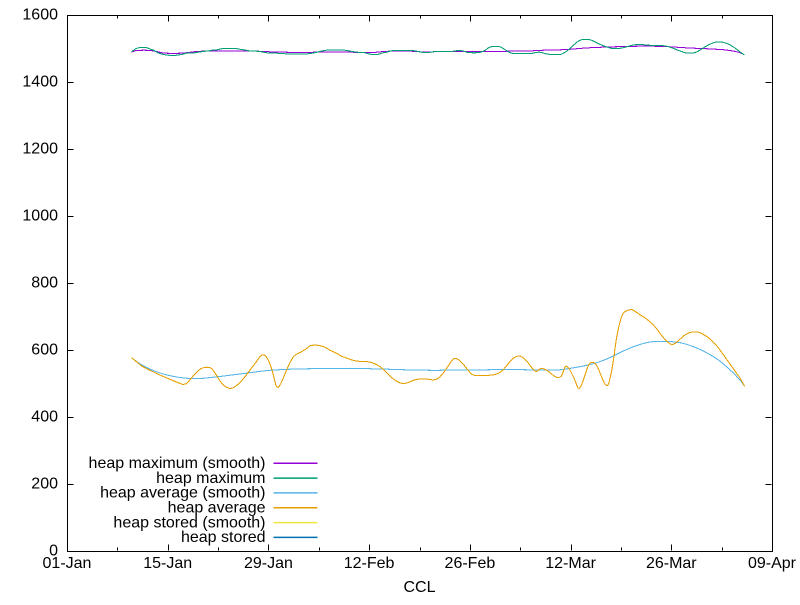 This screenshot has height=605, width=800. Describe the element at coordinates (189, 522) in the screenshot. I see `svg-text: heap stored (smooth)` at that location.